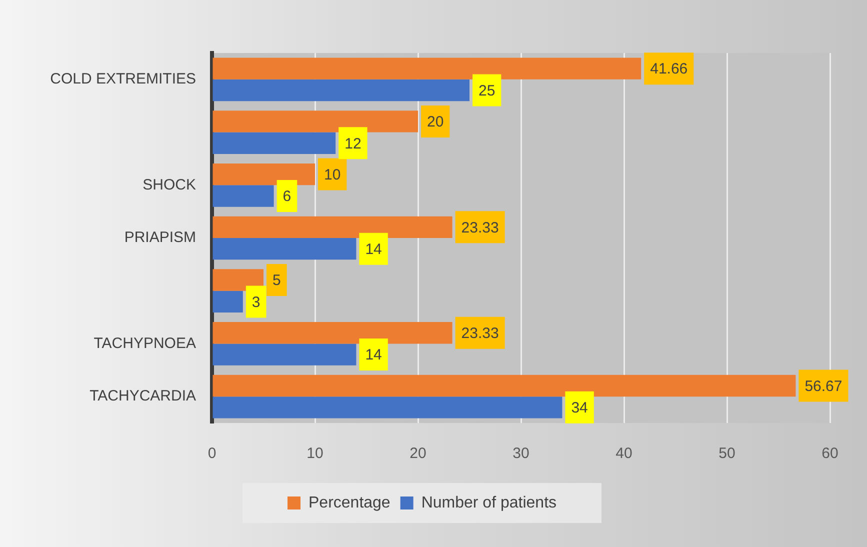 This screenshot has width=867, height=547. What do you see at coordinates (624, 453) in the screenshot?
I see `x-tick-label: 40` at bounding box center [624, 453].